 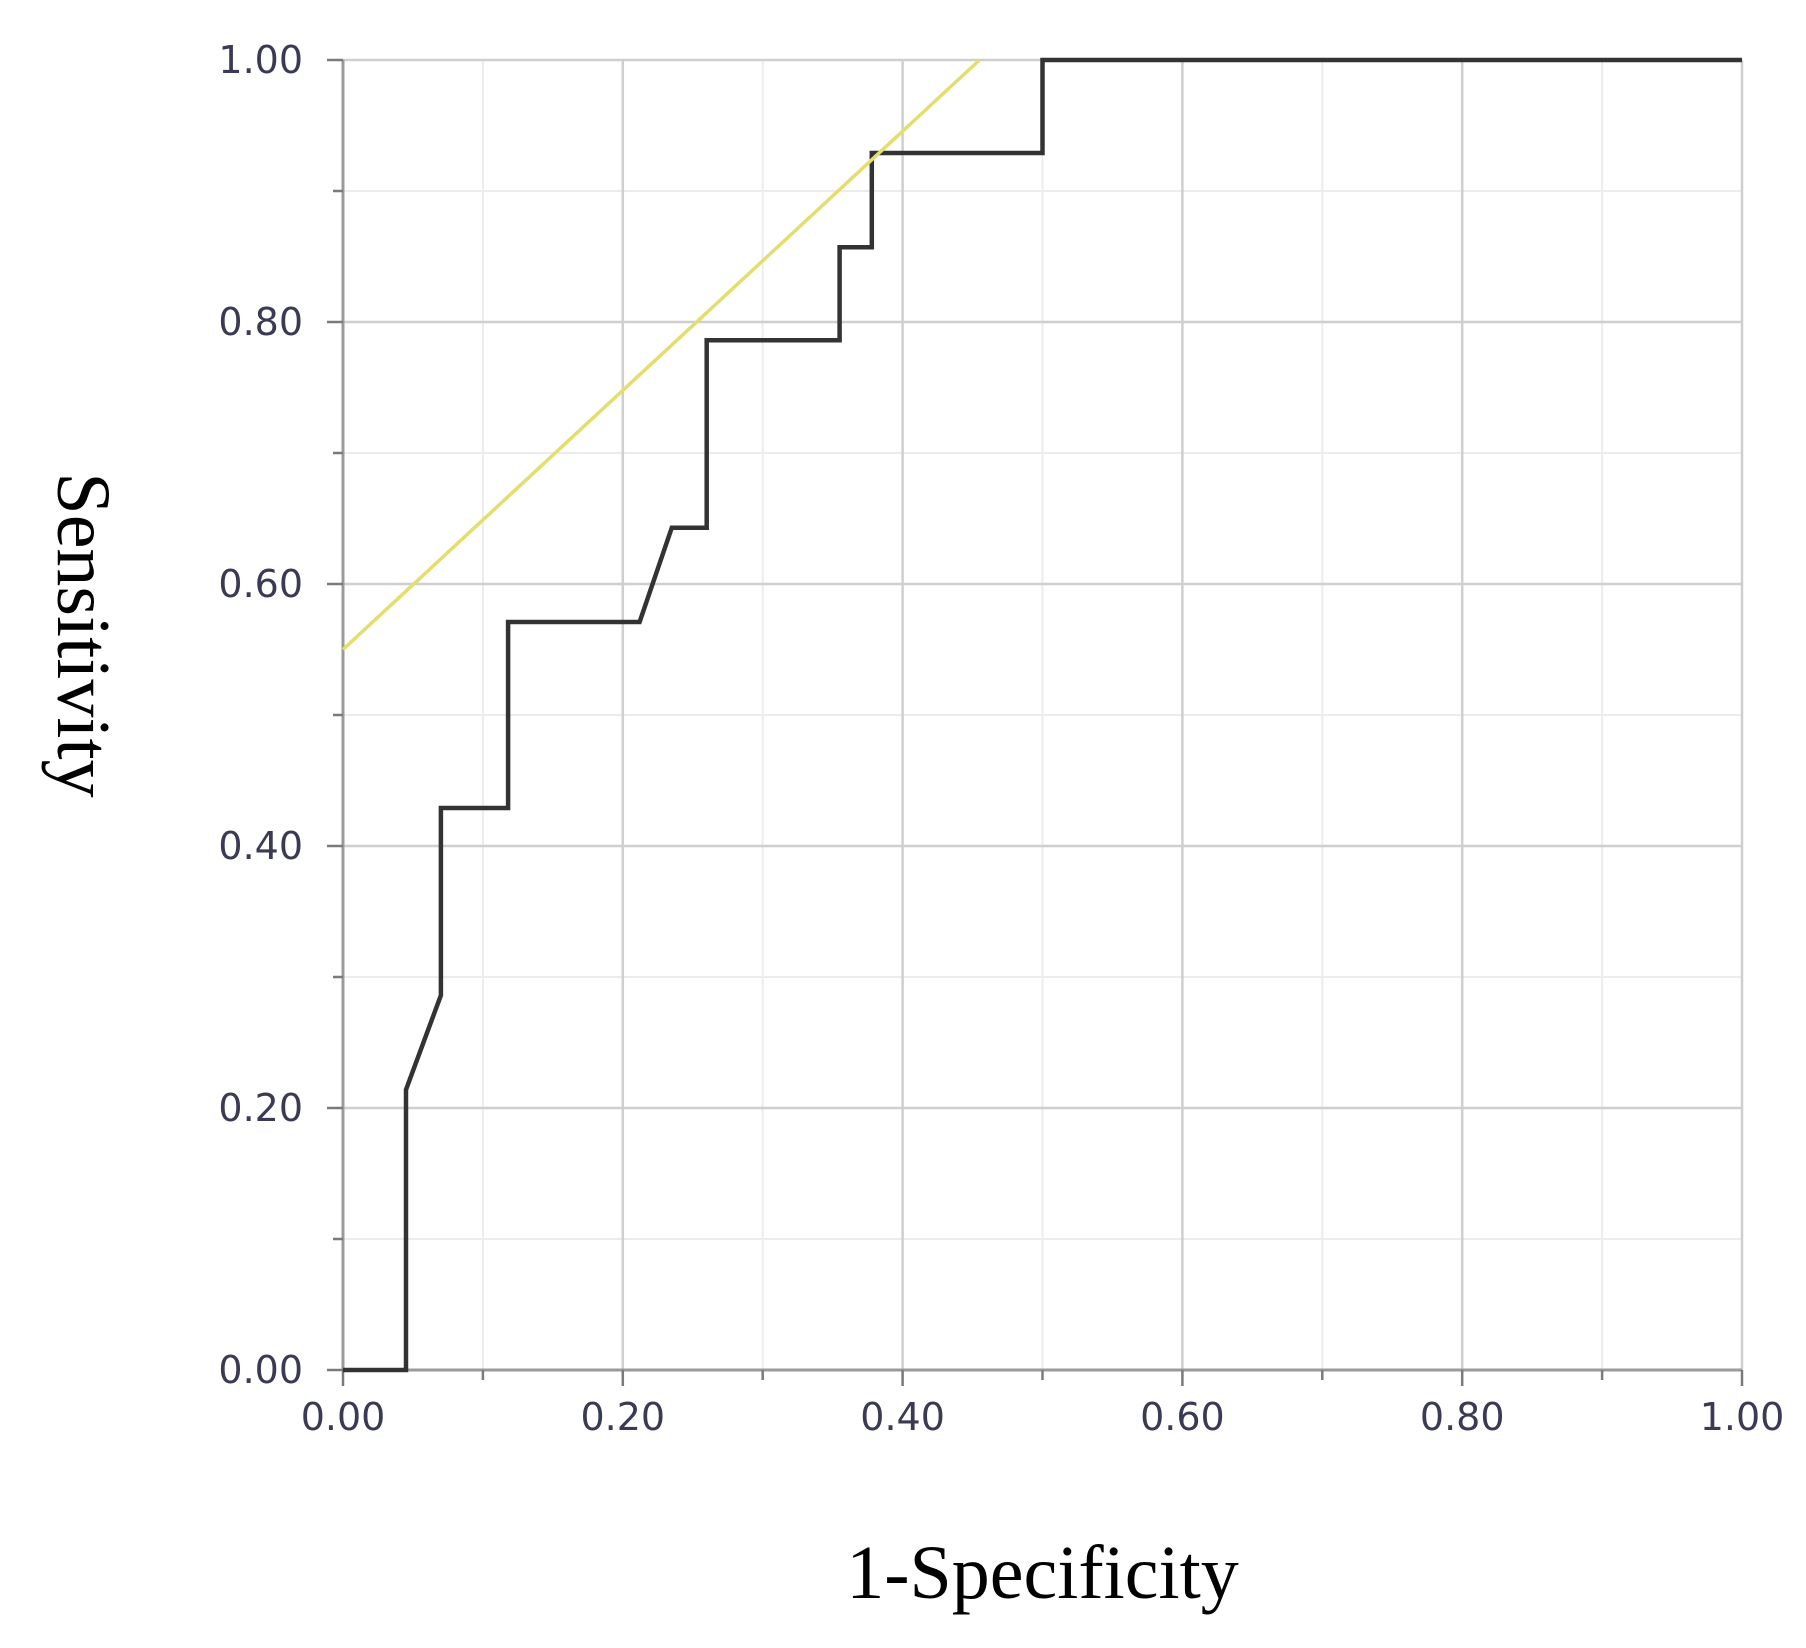 I want to click on x-tick-label: 0.00, so click(x=343, y=1417).